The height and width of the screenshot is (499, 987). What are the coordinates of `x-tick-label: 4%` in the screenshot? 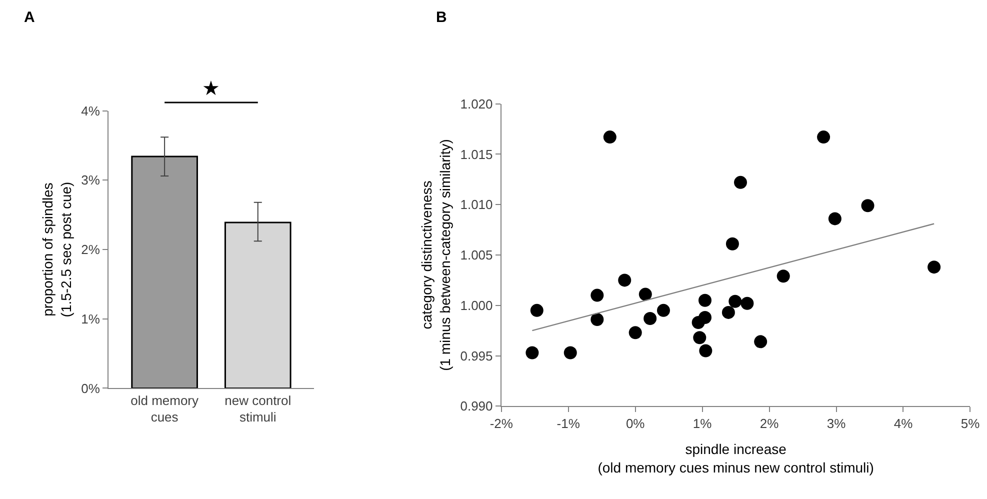 It's located at (904, 423).